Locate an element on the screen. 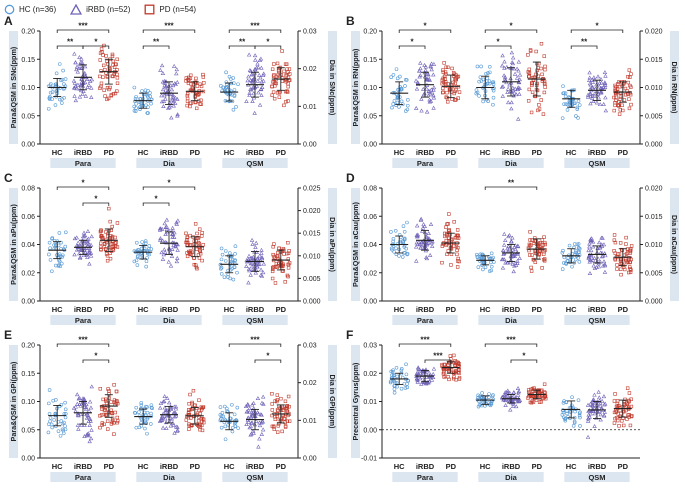 The width and height of the screenshot is (685, 489). significance-bracket: *** is located at coordinates (438, 357).